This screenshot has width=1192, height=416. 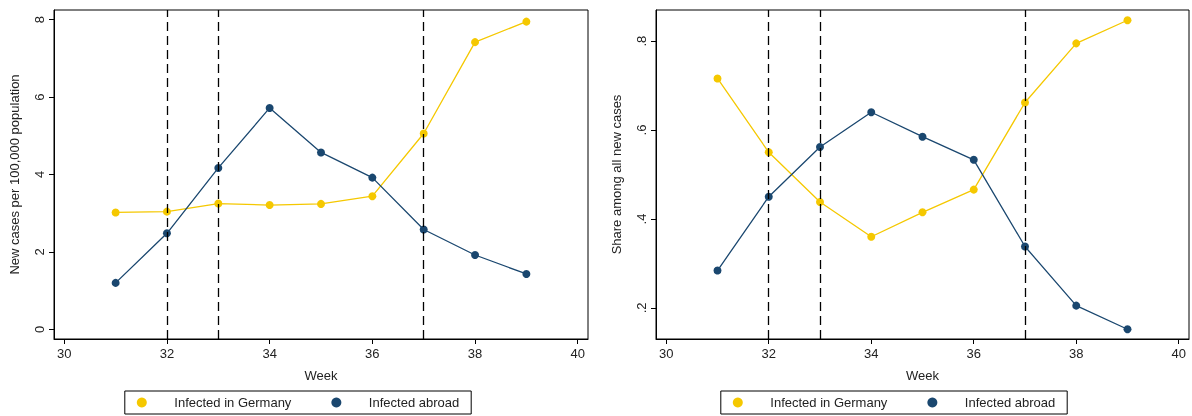 I want to click on y-tick-label: 4, so click(x=39, y=174).